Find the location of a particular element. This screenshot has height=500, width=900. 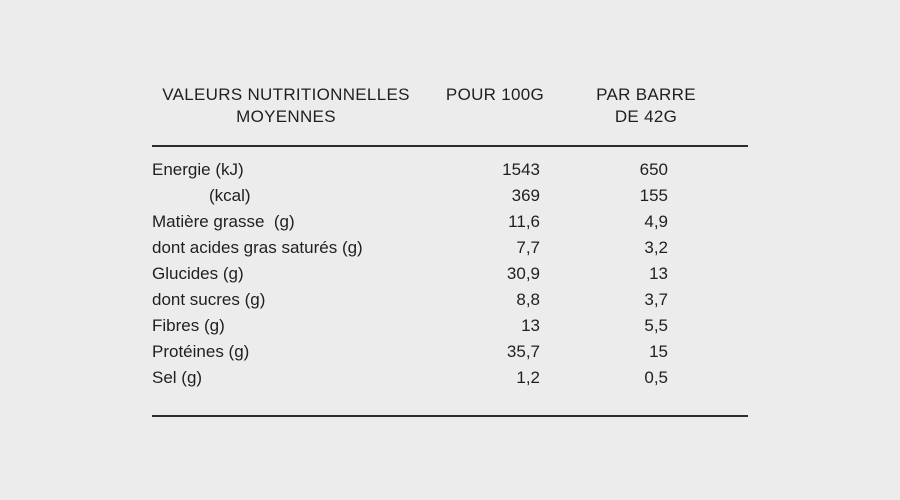

row-label: dont acides gras saturés (g) is located at coordinates (257, 247).